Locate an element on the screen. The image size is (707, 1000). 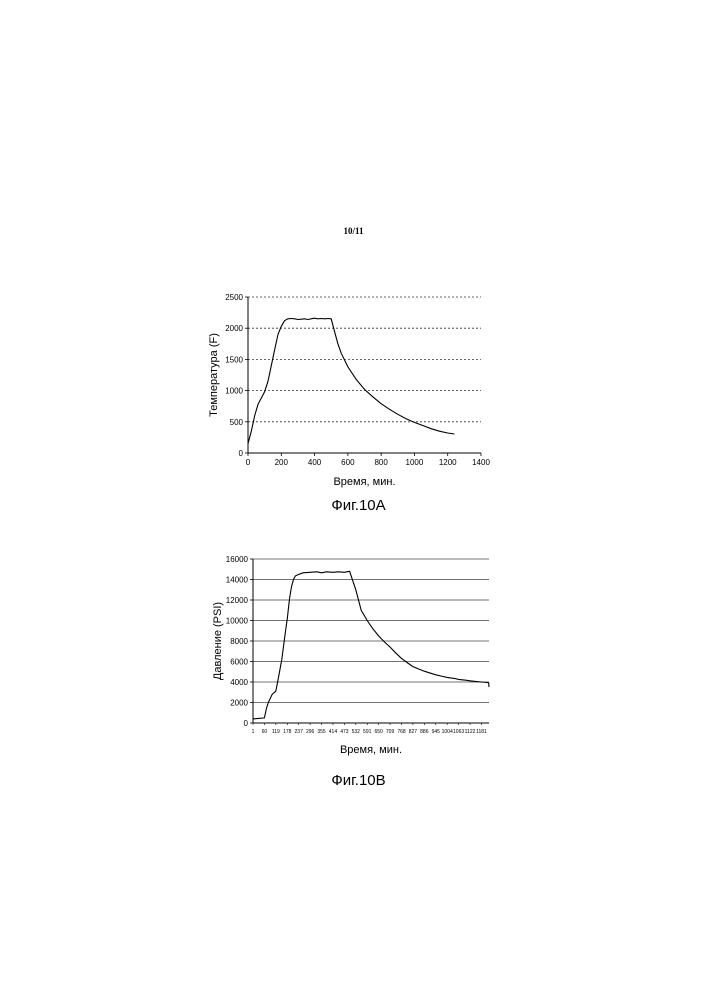
x-tick-label: 1122 is located at coordinates (470, 732).